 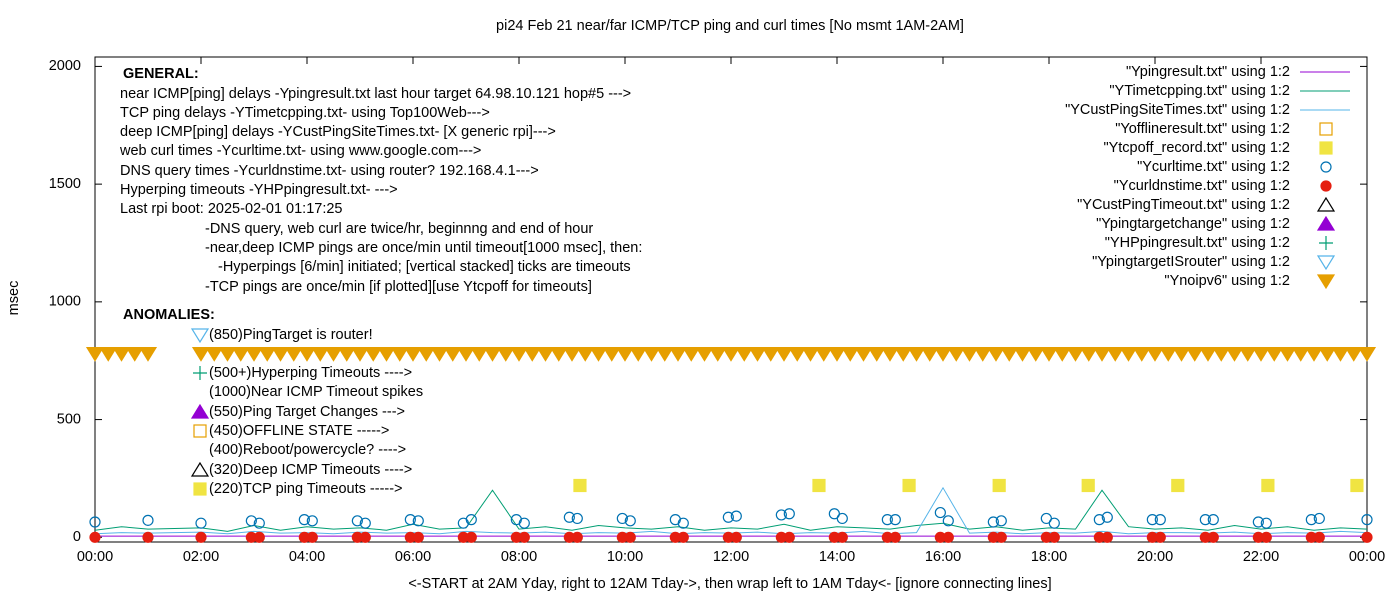 I want to click on annotation: Last rpi boot: 2025-02-01 01:17:25, so click(x=231, y=209).